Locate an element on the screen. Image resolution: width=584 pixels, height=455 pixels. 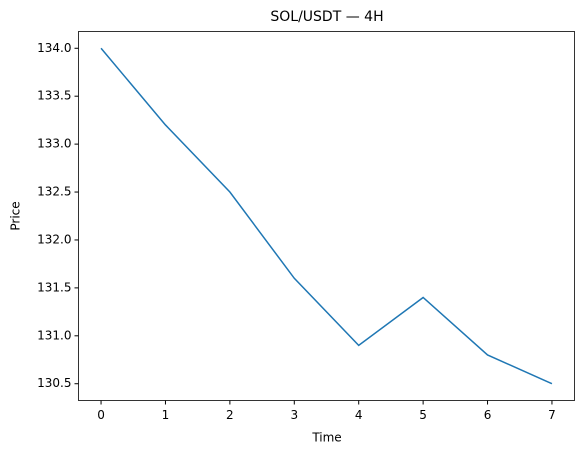
x-axis-label: Time is located at coordinates (326, 438).